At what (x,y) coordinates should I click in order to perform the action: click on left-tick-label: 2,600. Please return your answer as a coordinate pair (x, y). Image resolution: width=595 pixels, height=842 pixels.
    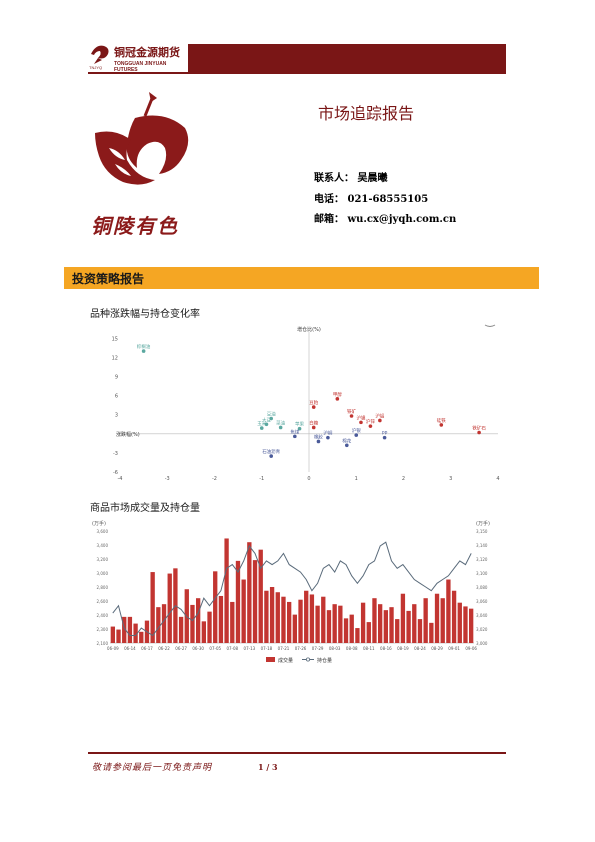
    Looking at the image, I should click on (103, 601).